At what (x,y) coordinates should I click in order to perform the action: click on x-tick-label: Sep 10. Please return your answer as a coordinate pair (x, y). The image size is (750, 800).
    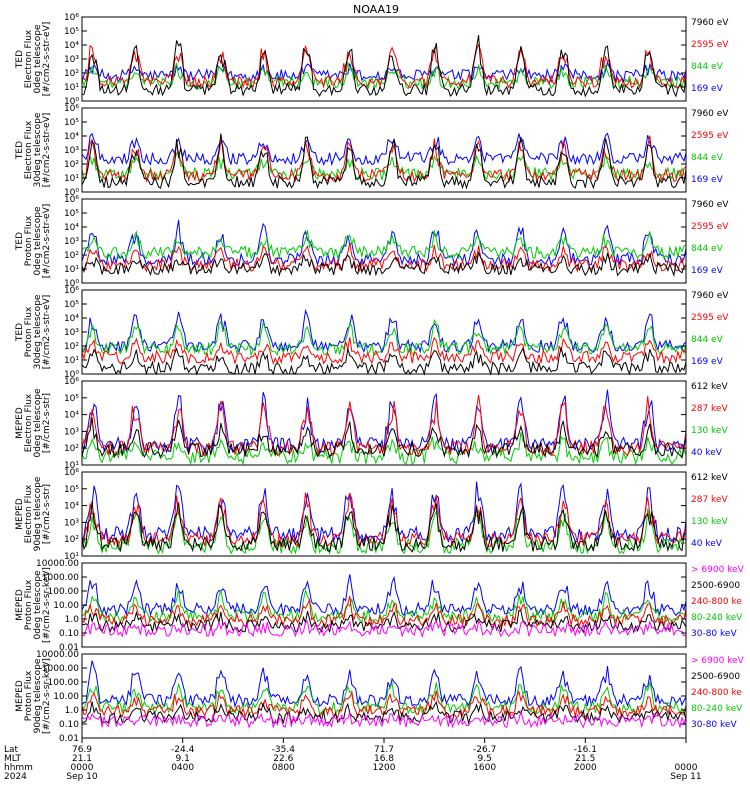
    Looking at the image, I should click on (82, 777).